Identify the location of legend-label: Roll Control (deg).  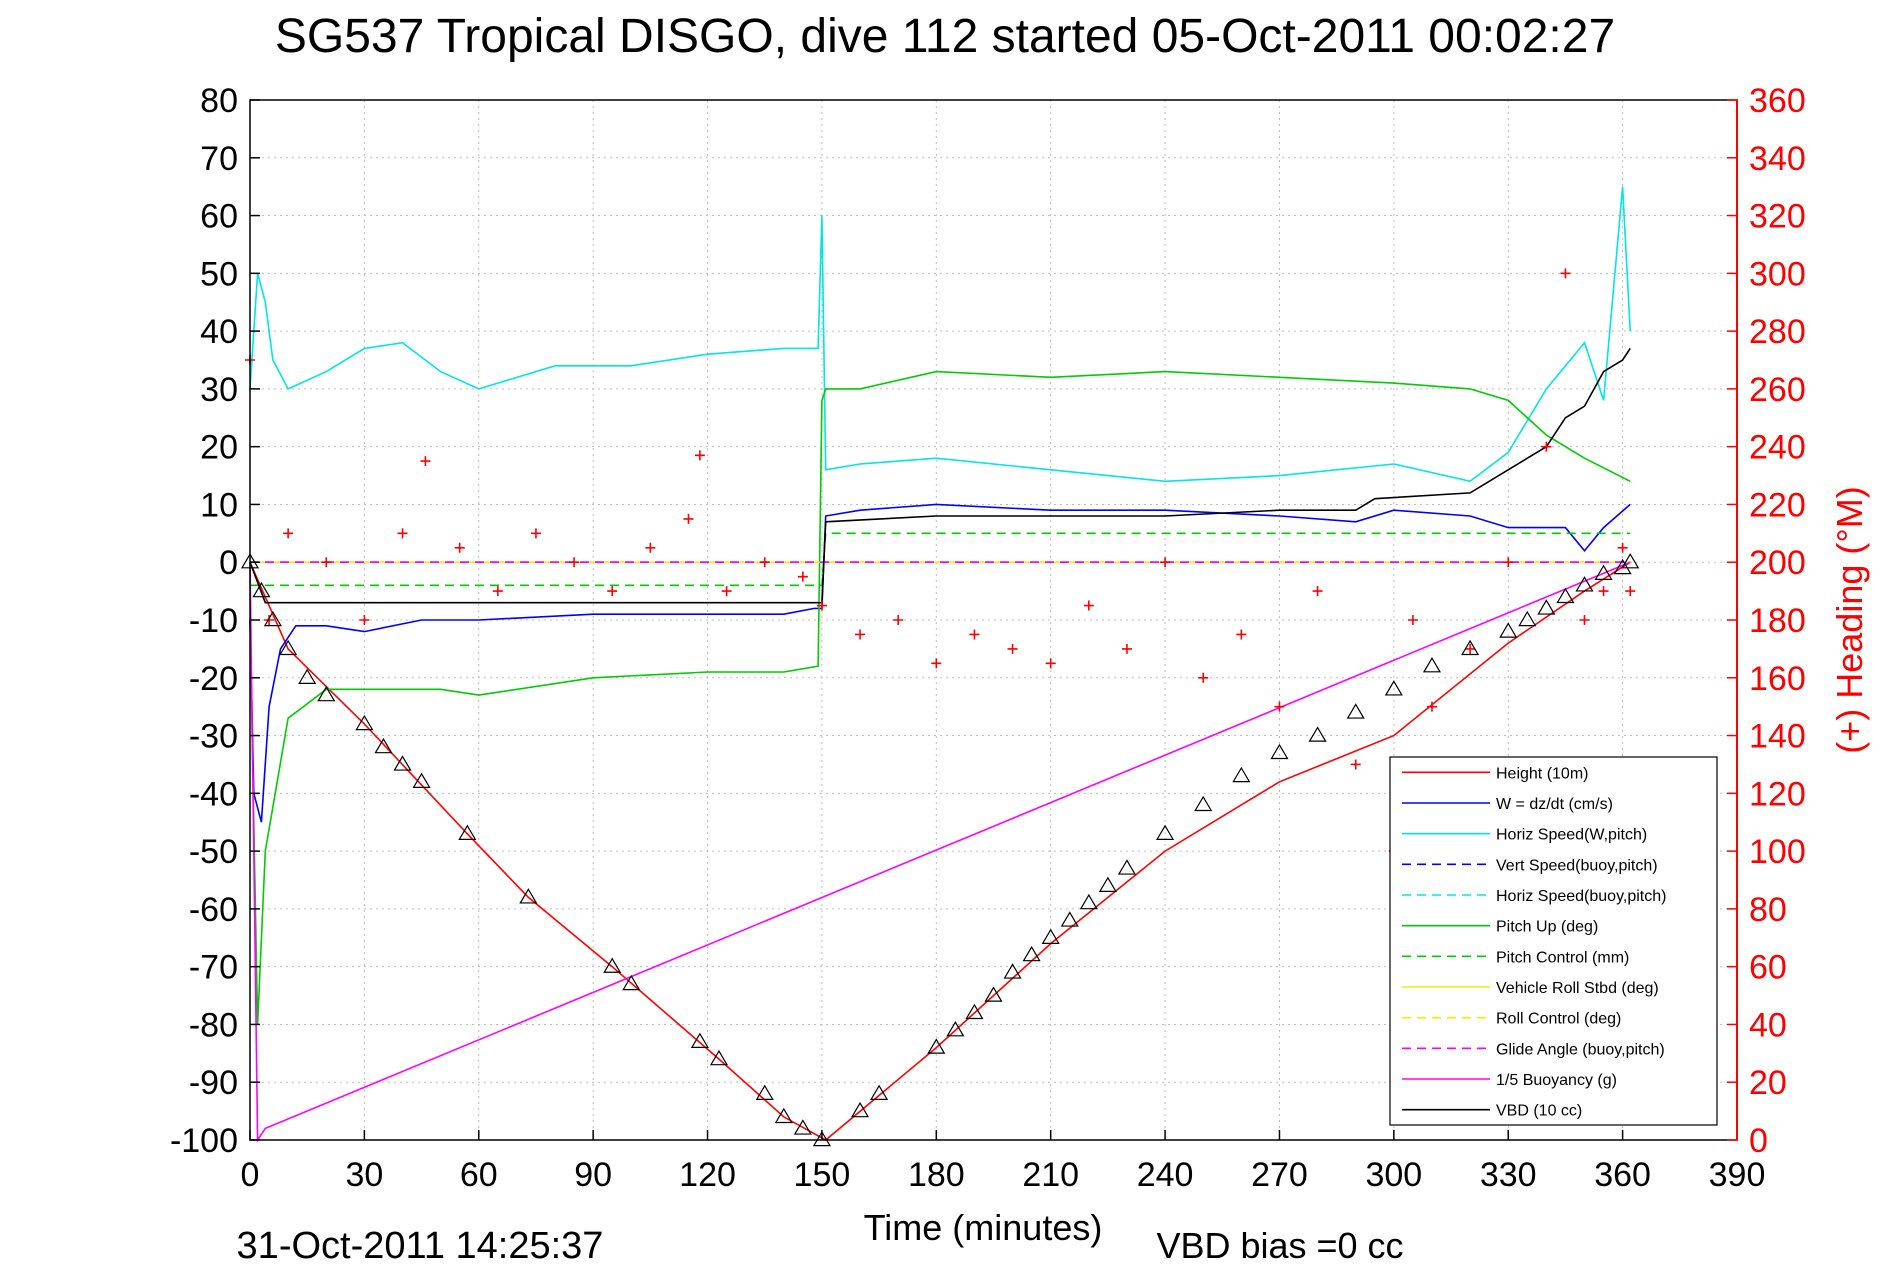
(1558, 1019).